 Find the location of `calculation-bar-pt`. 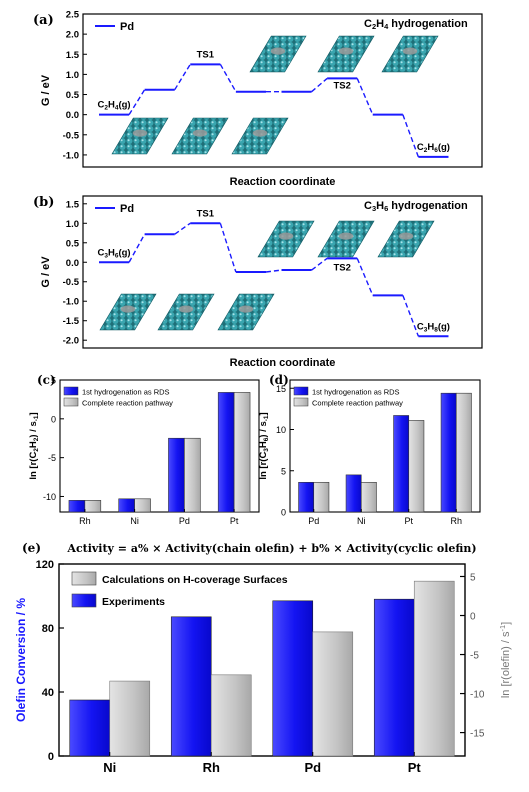

calculation-bar-pt is located at coordinates (434, 668).